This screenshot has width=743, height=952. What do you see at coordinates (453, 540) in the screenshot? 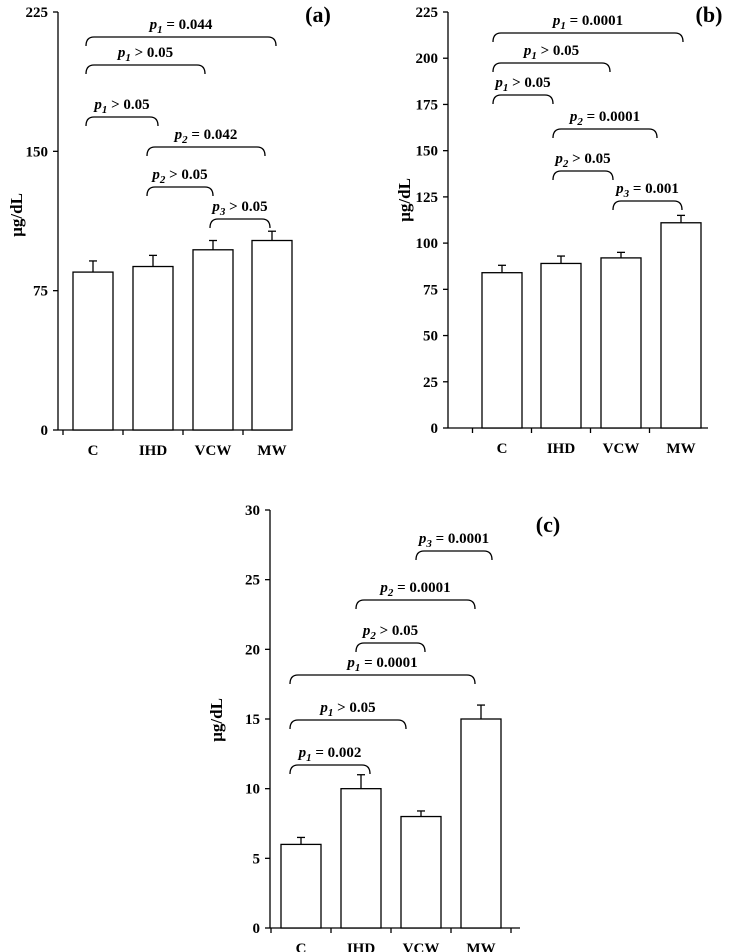
I see `significance-label: p3 = 0.0001` at bounding box center [453, 540].